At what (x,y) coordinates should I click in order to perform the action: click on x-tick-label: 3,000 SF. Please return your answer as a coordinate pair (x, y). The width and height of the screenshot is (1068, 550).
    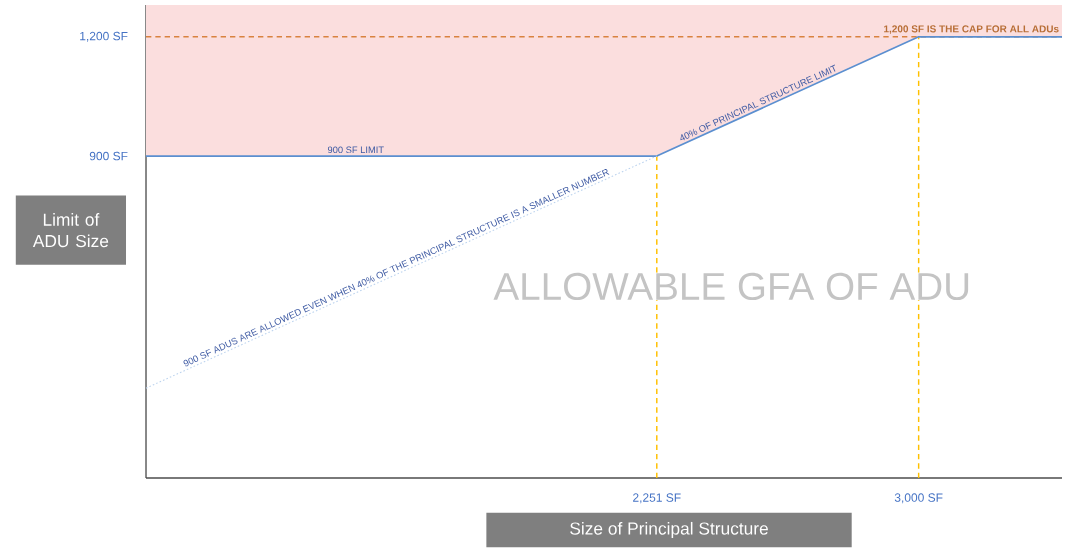
    Looking at the image, I should click on (918, 498).